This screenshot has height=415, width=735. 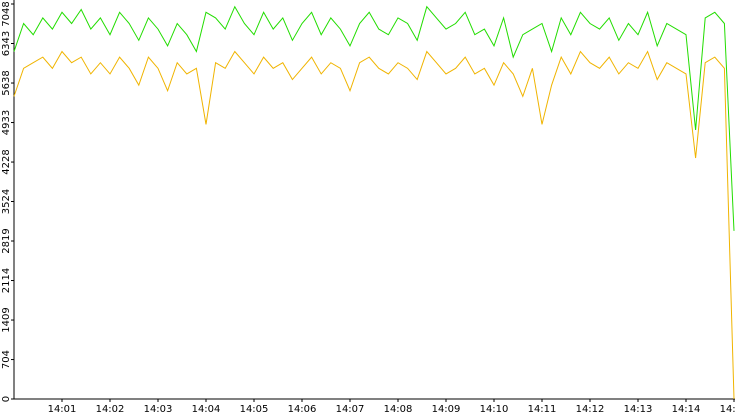 I want to click on x-tick-label: 14:09, so click(x=446, y=409).